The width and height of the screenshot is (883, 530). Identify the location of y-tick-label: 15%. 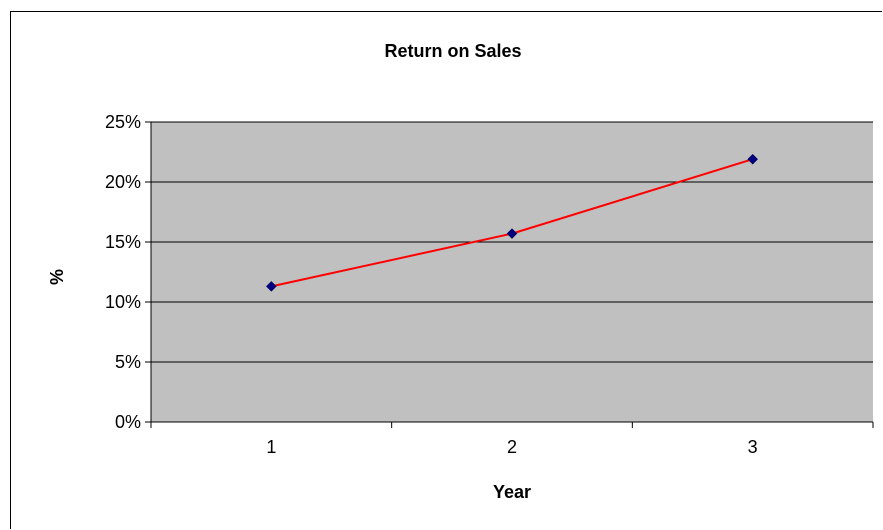
(123, 242).